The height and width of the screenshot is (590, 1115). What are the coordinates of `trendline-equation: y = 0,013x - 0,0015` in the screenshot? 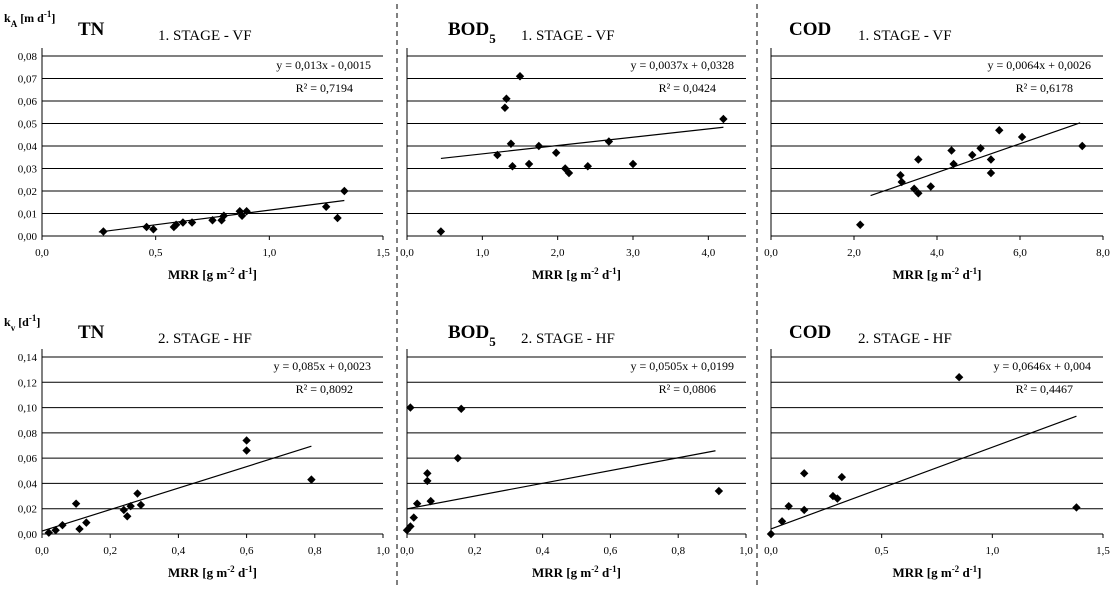 It's located at (323, 65).